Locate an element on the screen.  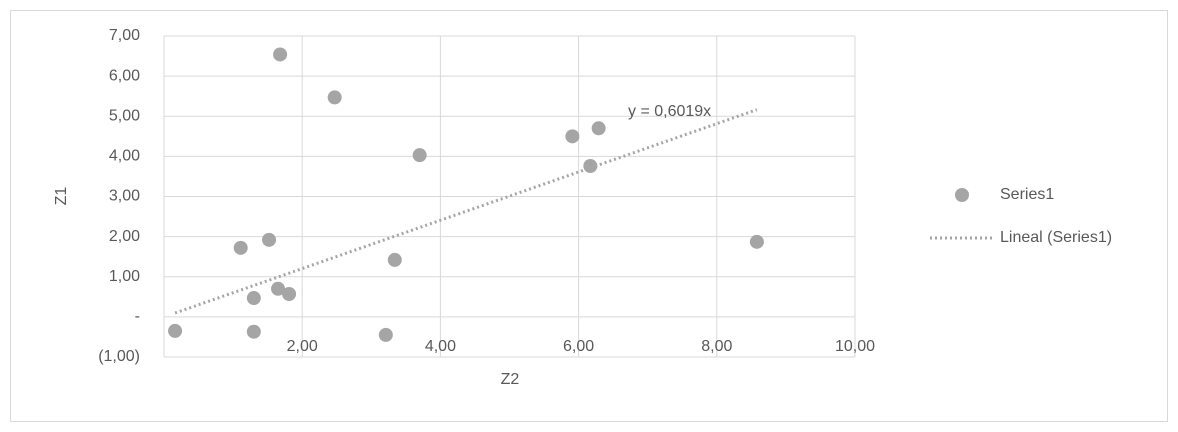
y-tick-label: 6,00 is located at coordinates (124, 75).